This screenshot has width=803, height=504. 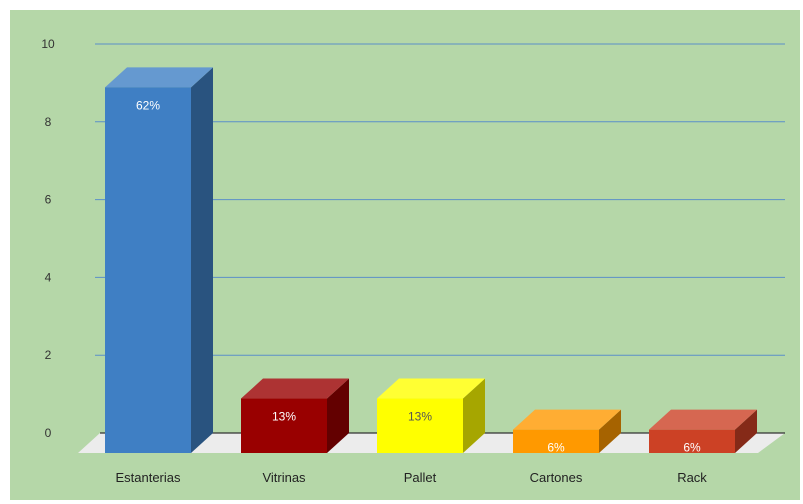 What do you see at coordinates (48, 200) in the screenshot?
I see `y-tick-label: 6` at bounding box center [48, 200].